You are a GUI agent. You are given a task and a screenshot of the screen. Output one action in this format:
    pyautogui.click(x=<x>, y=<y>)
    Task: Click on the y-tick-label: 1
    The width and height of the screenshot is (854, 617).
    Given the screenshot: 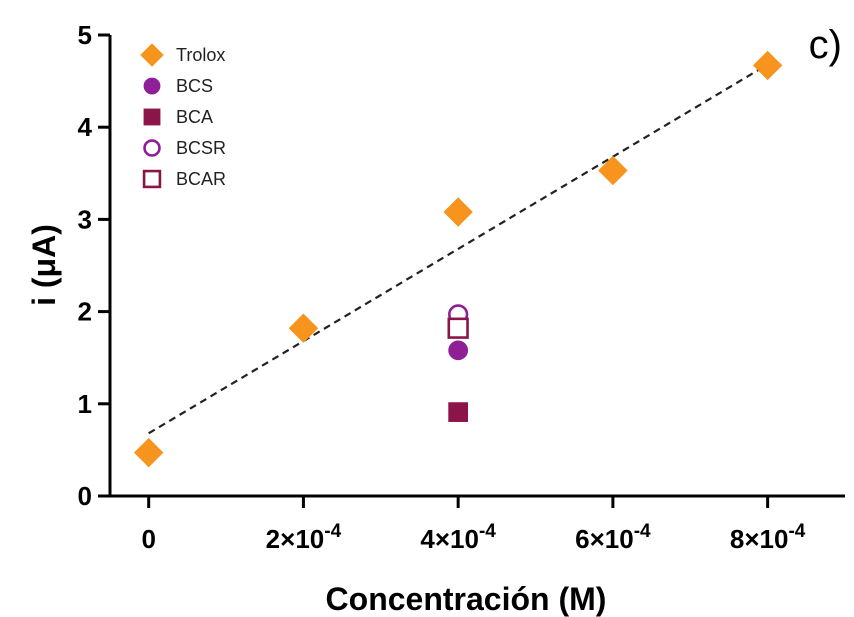 What is the action you would take?
    pyautogui.click(x=85, y=404)
    